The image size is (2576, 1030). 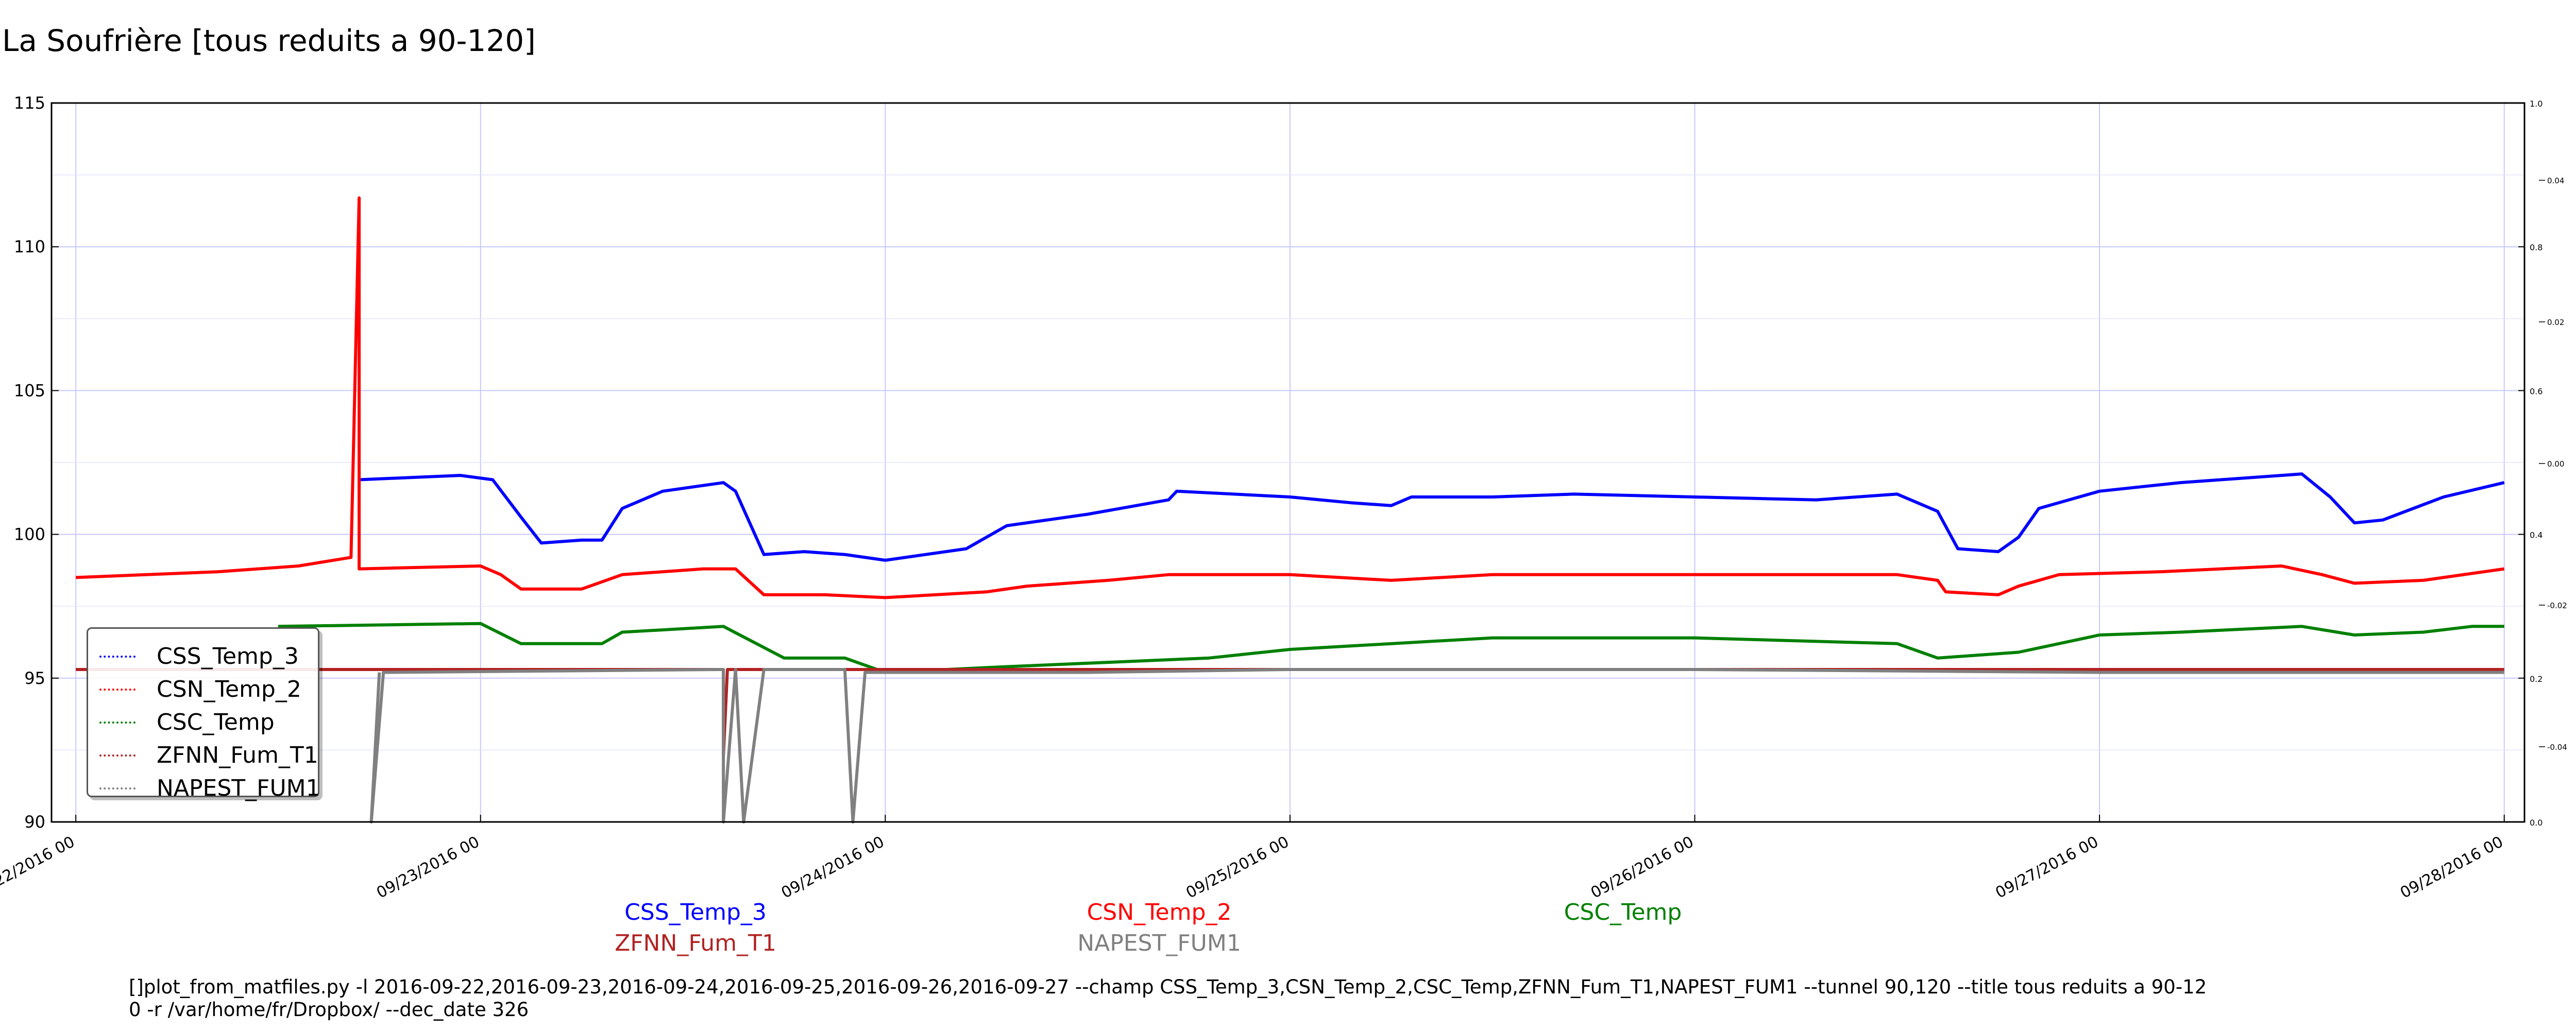 I want to click on series-line-csc-temp, so click(x=1391, y=648).